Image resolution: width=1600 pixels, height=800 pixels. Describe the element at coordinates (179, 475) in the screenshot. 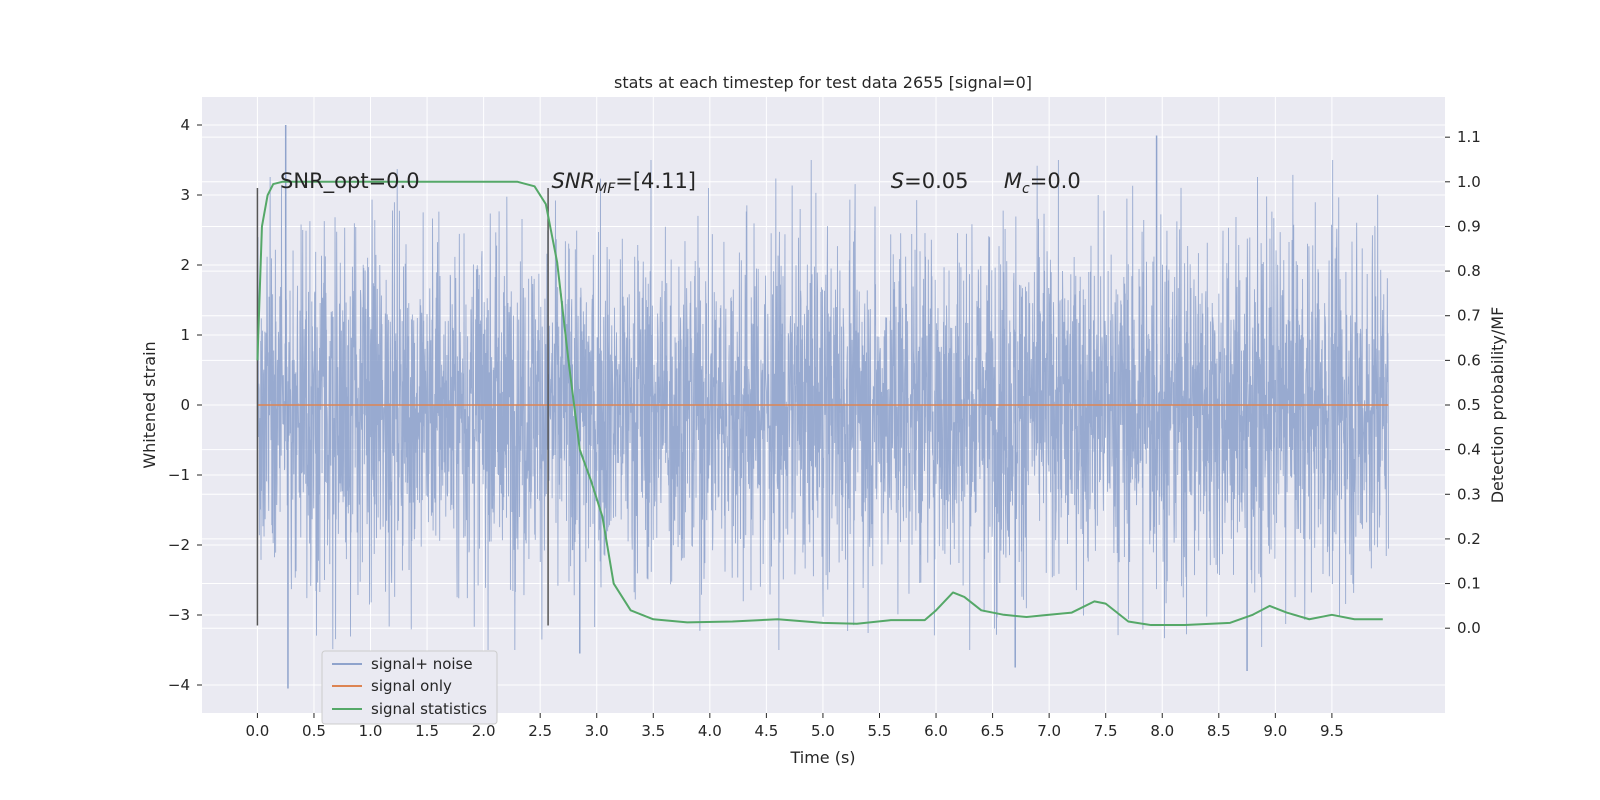

I see `y-tick-label: −1` at that location.